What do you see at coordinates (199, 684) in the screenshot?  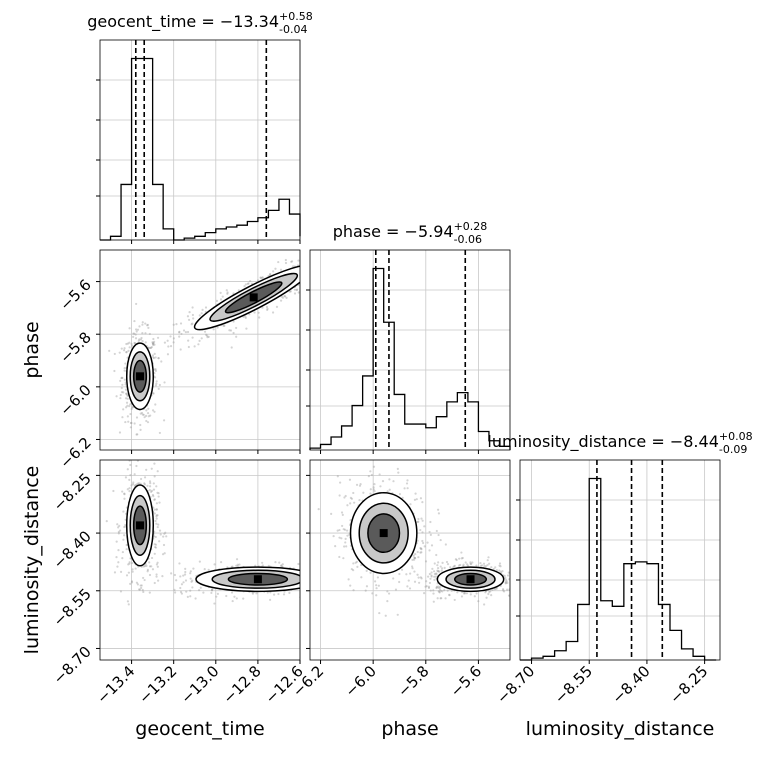 I see `xtick-label-geocent_time: −13.0` at bounding box center [199, 684].